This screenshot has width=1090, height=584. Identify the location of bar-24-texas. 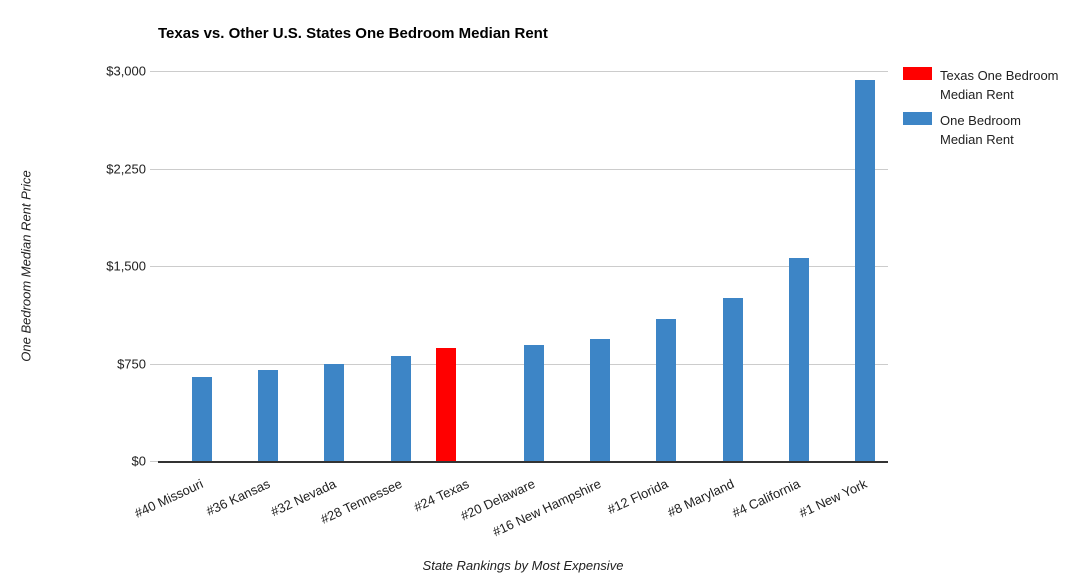
(446, 404).